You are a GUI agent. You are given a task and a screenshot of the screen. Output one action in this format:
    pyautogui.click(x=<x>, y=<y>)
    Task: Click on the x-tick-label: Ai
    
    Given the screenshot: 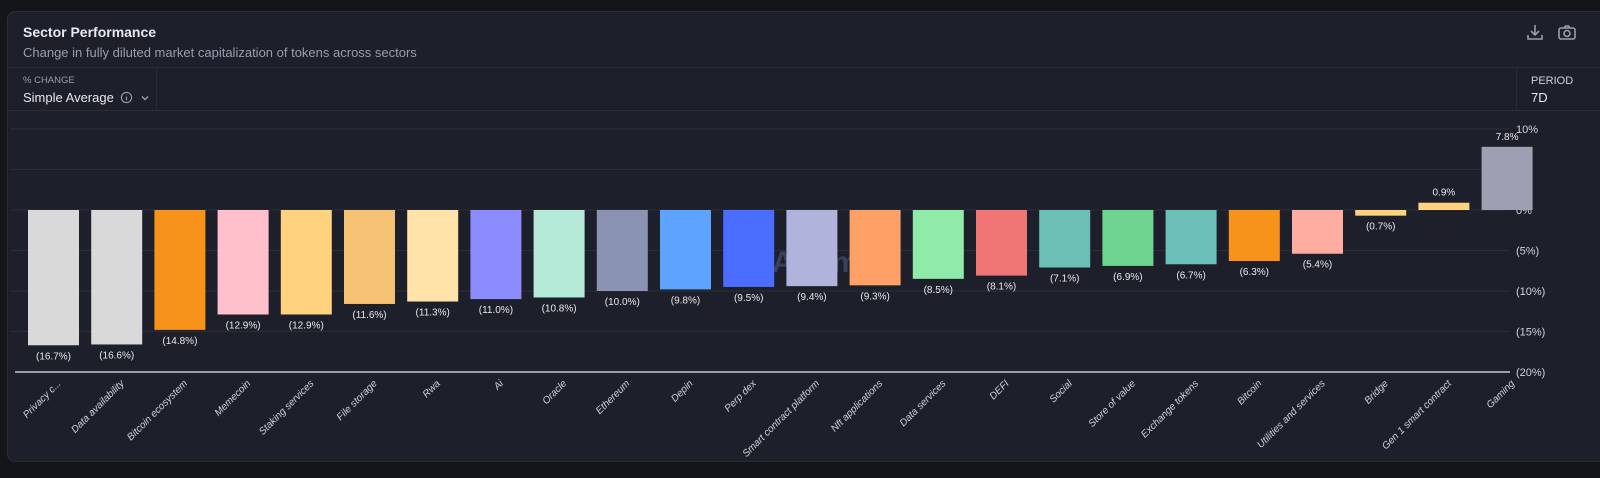 What is the action you would take?
    pyautogui.click(x=498, y=385)
    